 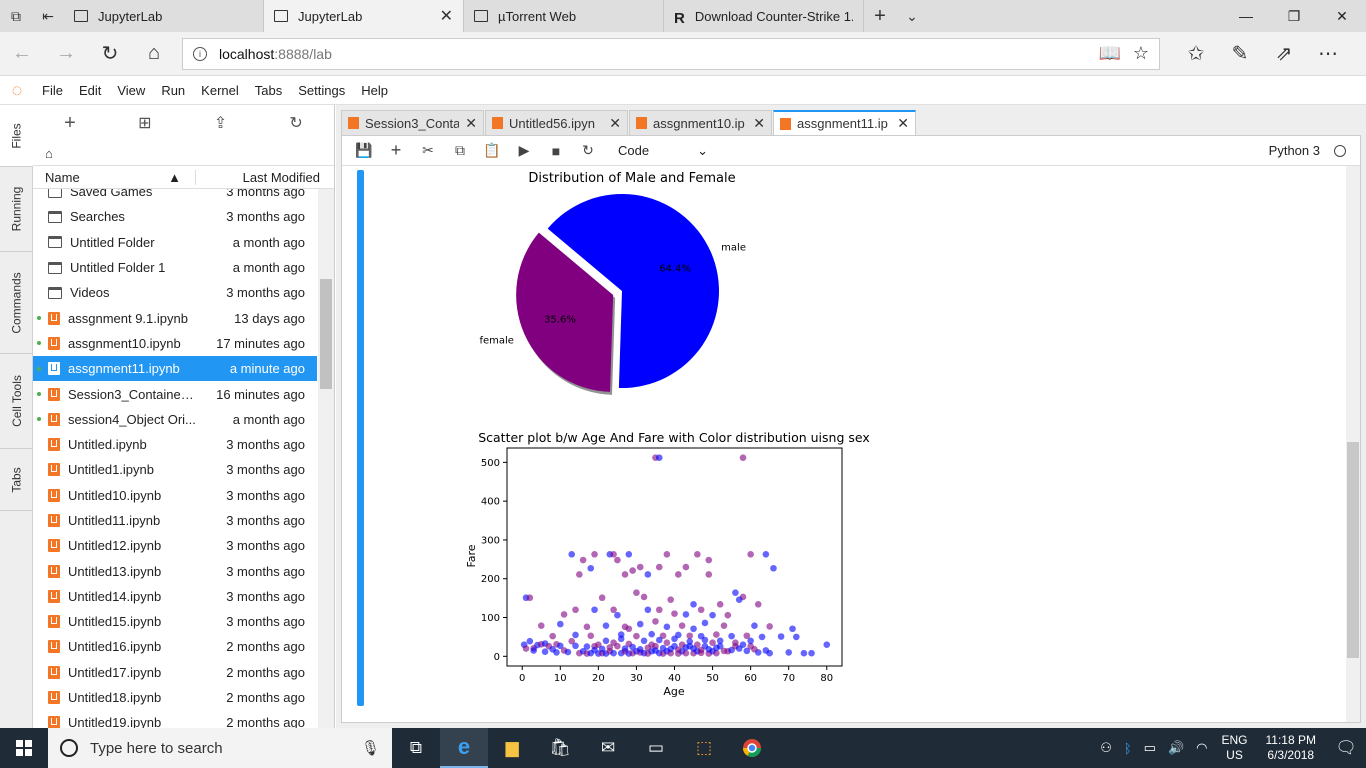 I want to click on paste-icon: 📋, so click(x=492, y=150).